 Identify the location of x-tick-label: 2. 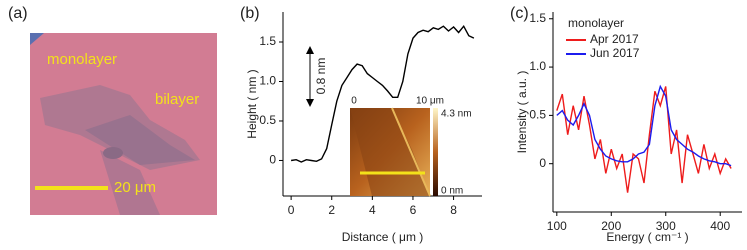
(331, 210).